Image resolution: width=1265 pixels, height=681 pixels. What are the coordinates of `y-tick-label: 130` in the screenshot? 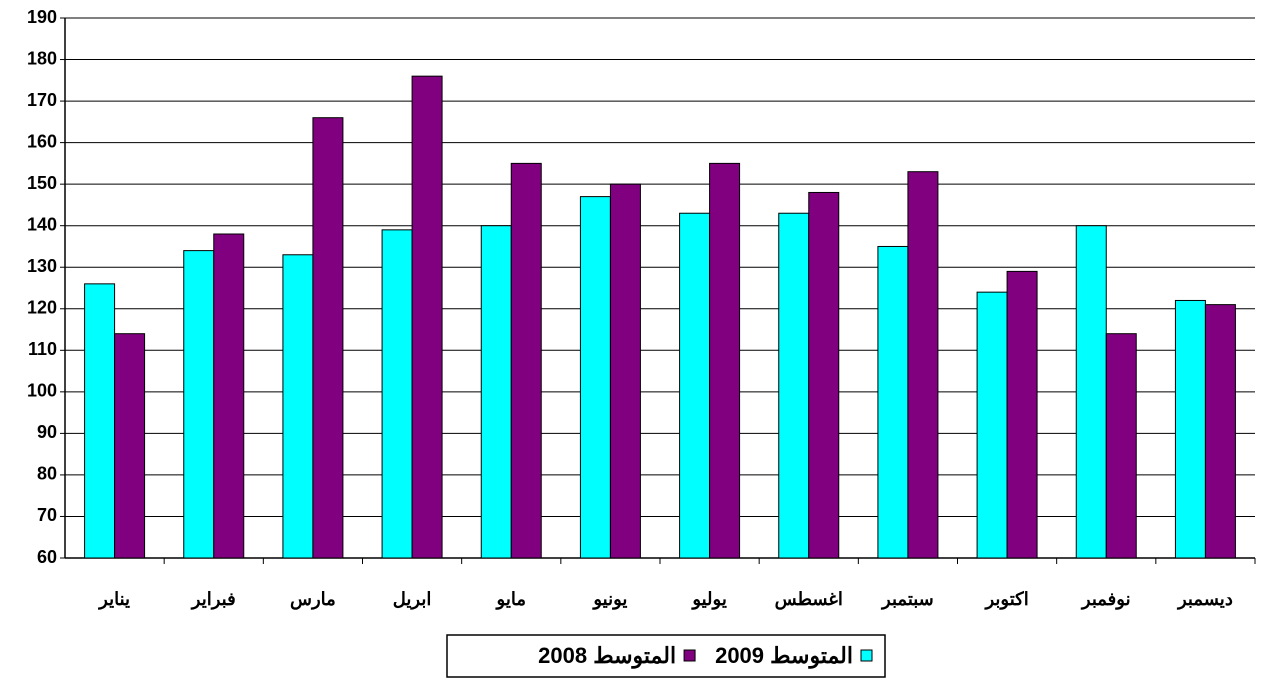 It's located at (42, 266).